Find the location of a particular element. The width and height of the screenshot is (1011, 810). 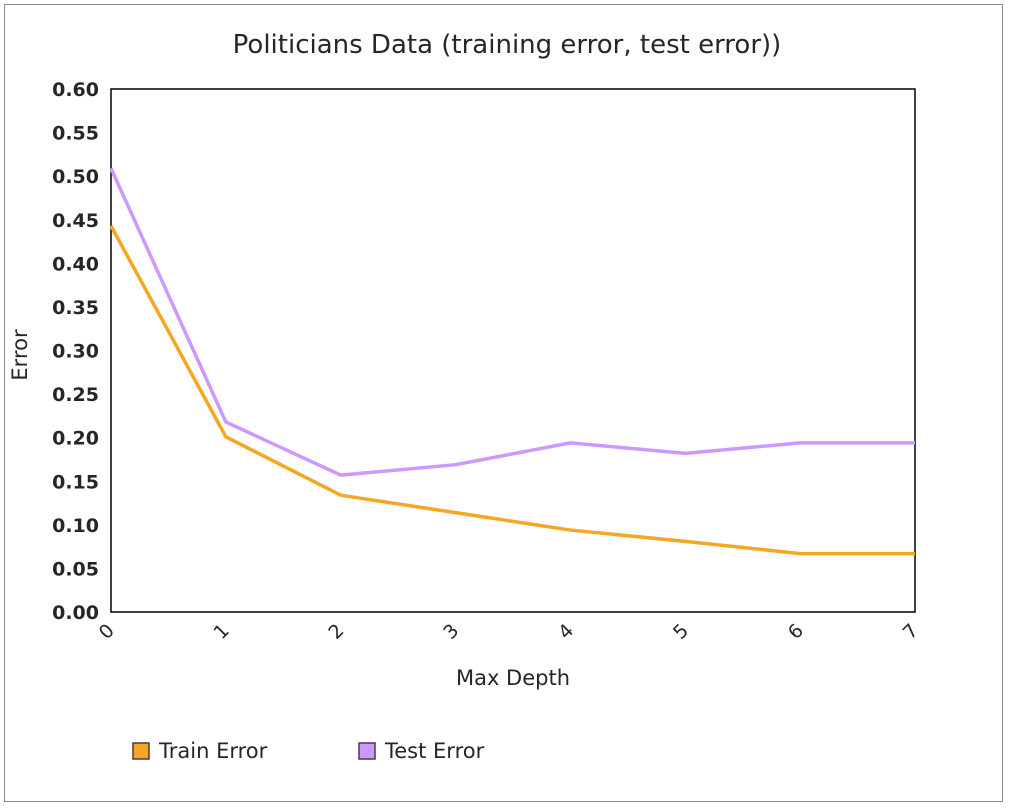

y-tick-label: 0.05 is located at coordinates (75, 569).